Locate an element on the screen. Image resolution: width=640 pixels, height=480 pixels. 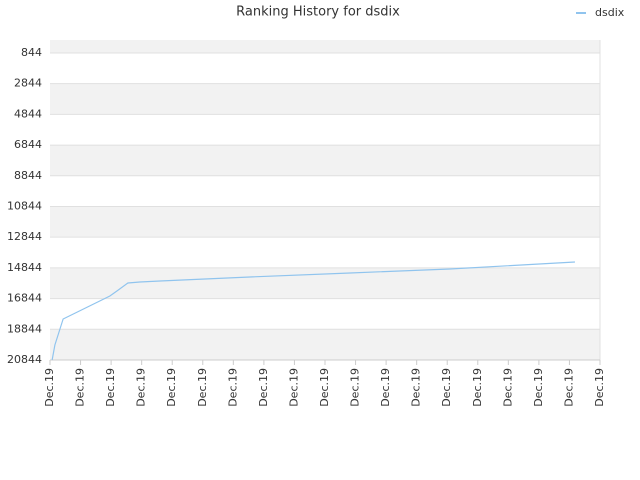
legend-label: dsdix is located at coordinates (610, 12).